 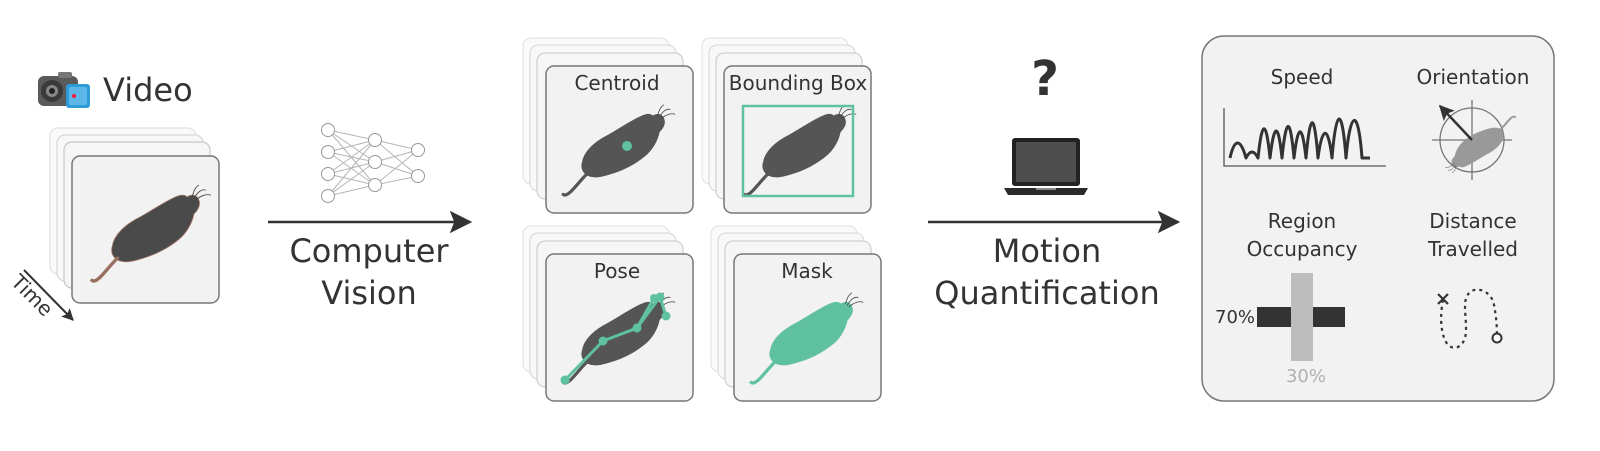 What do you see at coordinates (1443, 299) in the screenshot?
I see `path-start-cross-icon` at bounding box center [1443, 299].